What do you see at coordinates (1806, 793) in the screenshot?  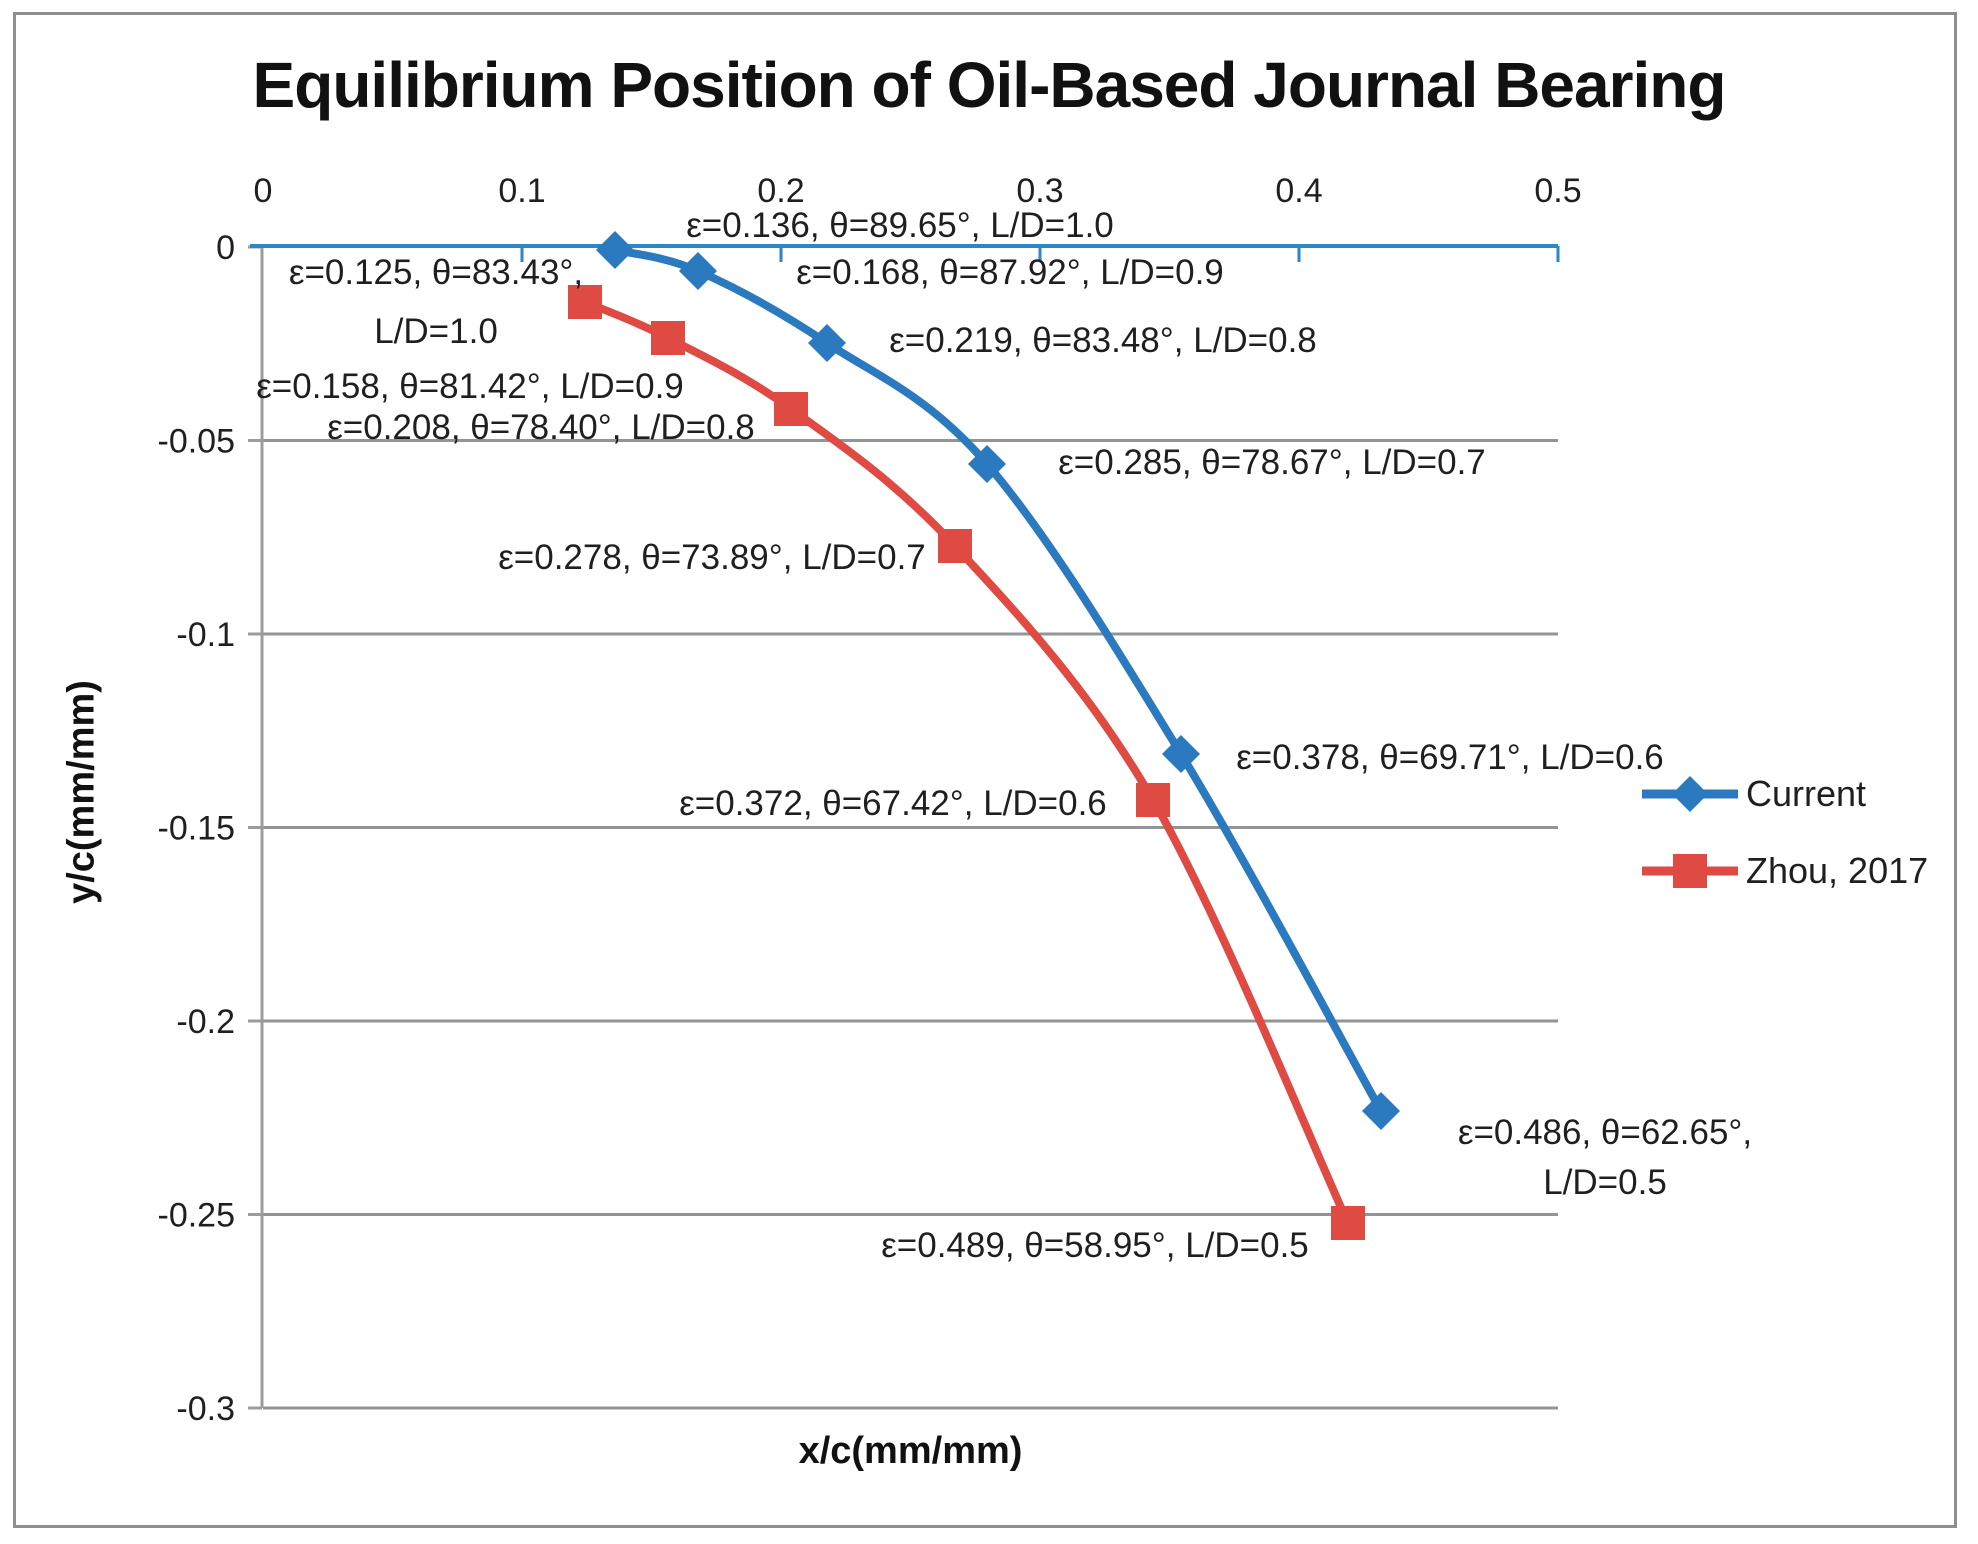 I see `legend-label-current: Current` at bounding box center [1806, 793].